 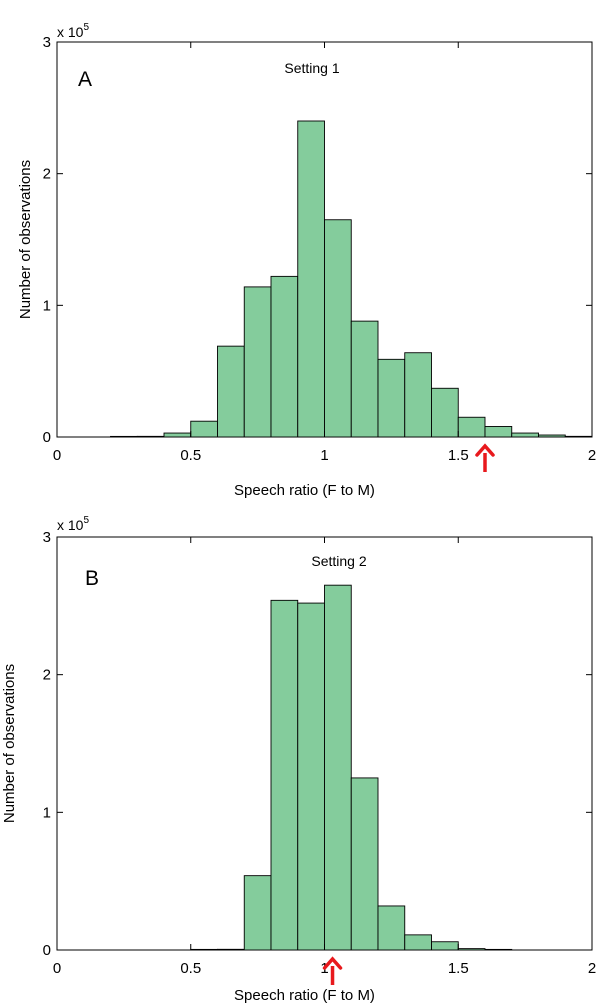 I want to click on marker-head-b, so click(x=332, y=963).